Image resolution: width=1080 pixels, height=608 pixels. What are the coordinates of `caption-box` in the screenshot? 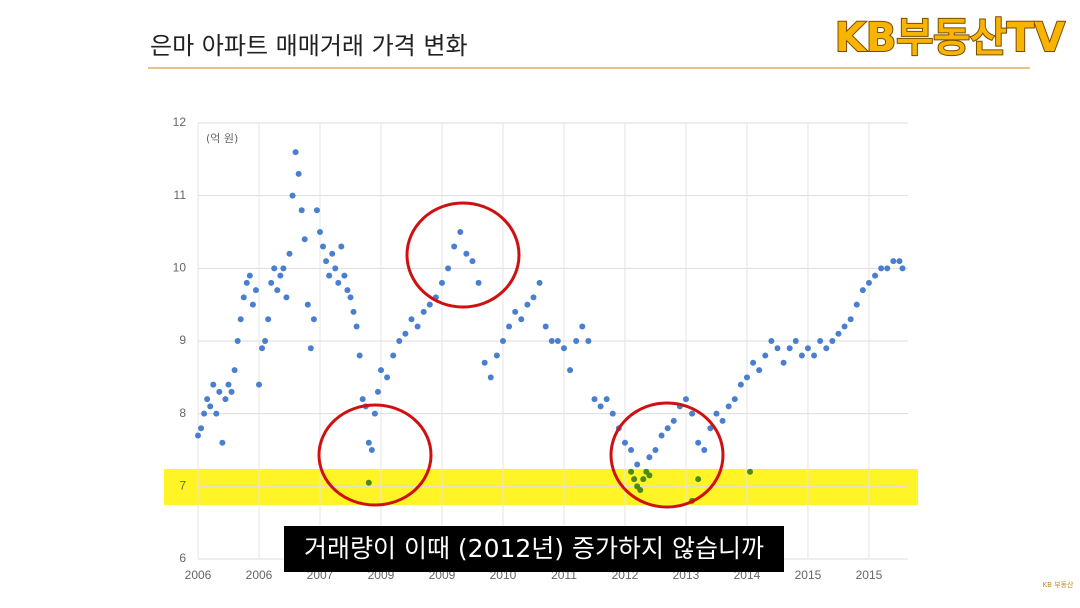 It's located at (534, 549).